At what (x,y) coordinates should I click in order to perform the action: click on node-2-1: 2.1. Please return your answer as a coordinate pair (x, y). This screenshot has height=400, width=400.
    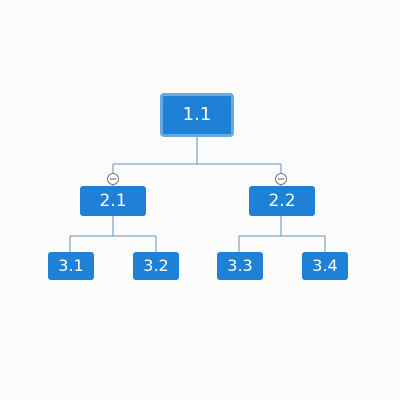
    Looking at the image, I should click on (113, 201).